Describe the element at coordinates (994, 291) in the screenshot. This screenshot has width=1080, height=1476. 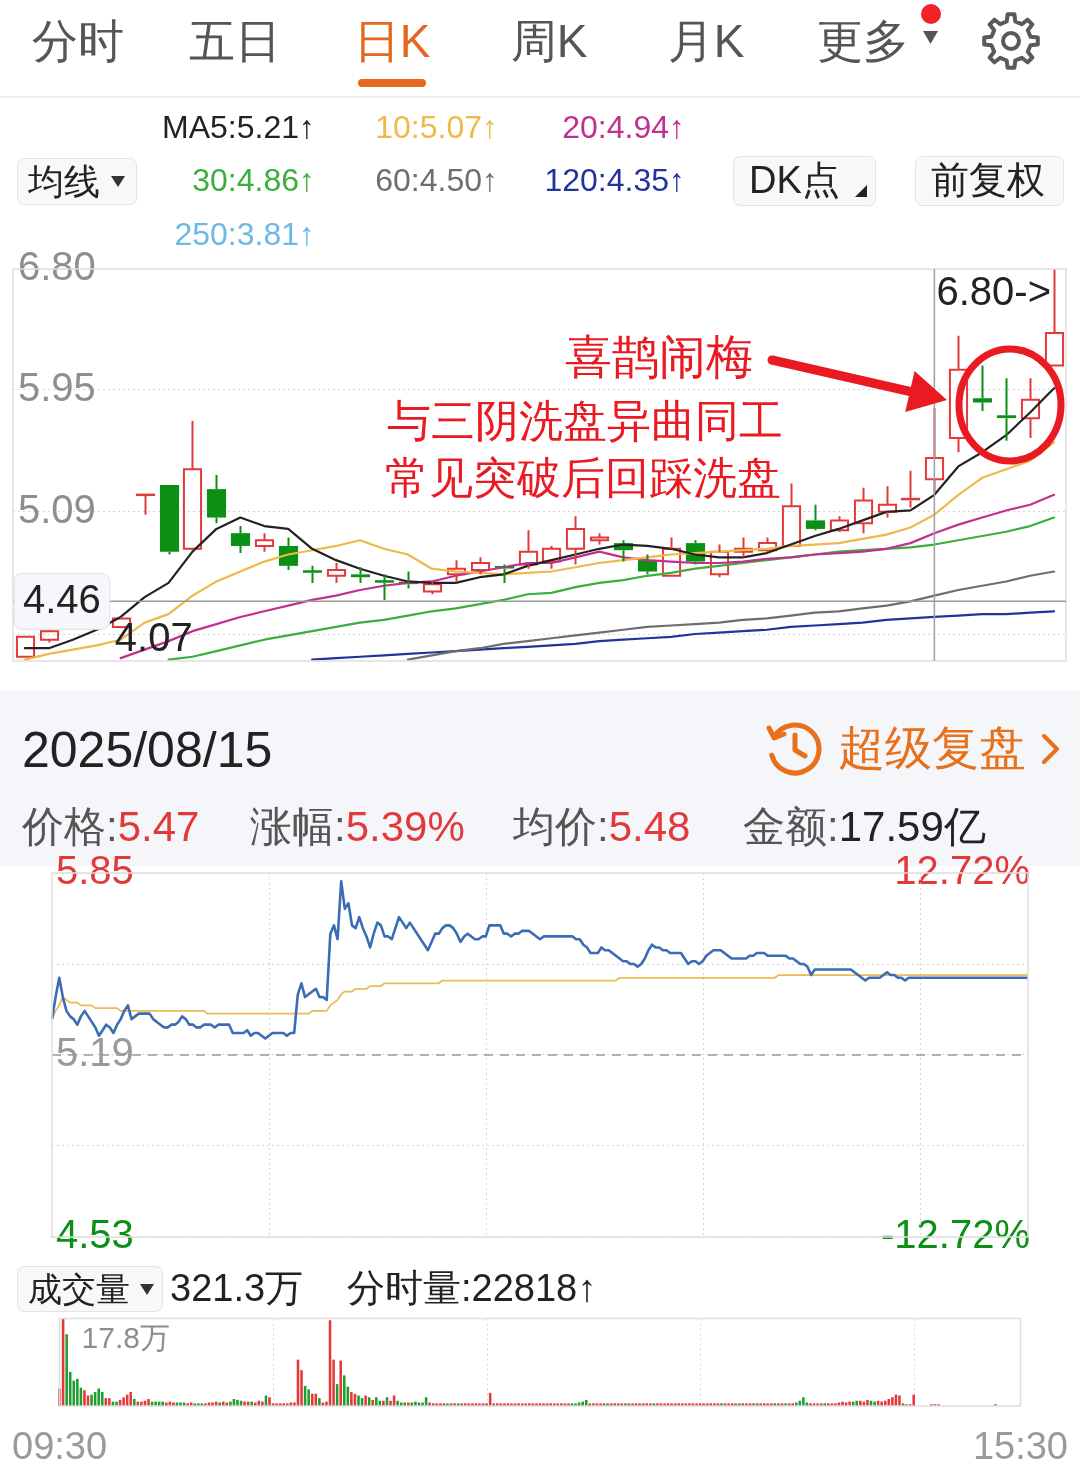
I see `annotation: 6.80->` at that location.